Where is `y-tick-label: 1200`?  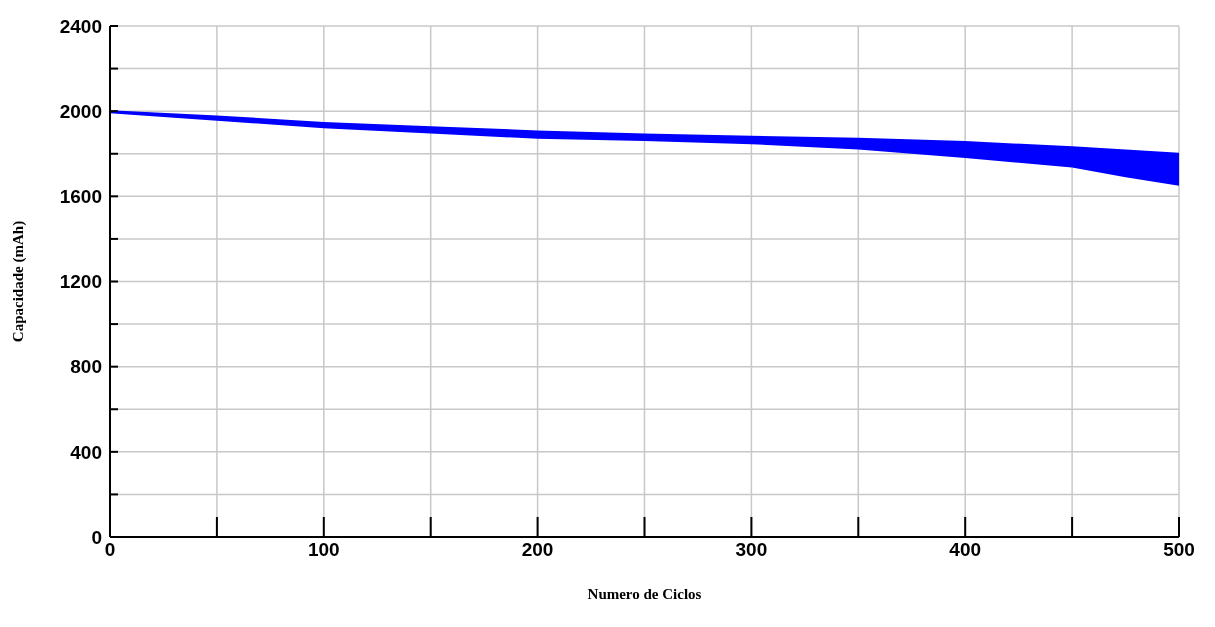 y-tick-label: 1200 is located at coordinates (80, 282).